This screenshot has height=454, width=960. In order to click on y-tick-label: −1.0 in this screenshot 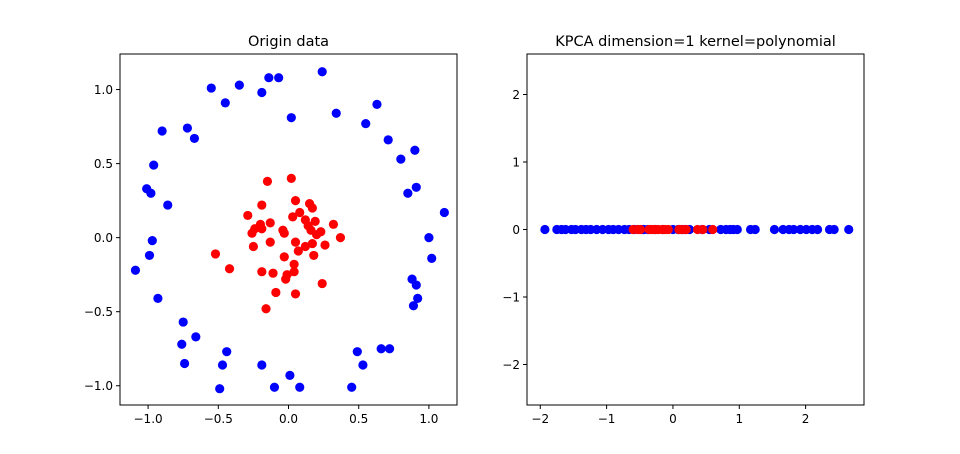, I will do `click(98, 386)`.